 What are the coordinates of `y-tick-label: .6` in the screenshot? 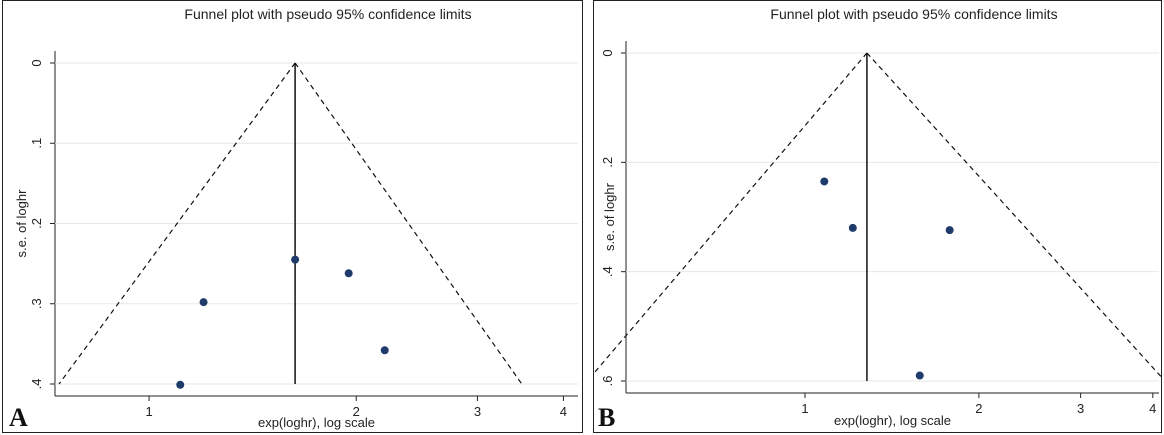 It's located at (607, 381).